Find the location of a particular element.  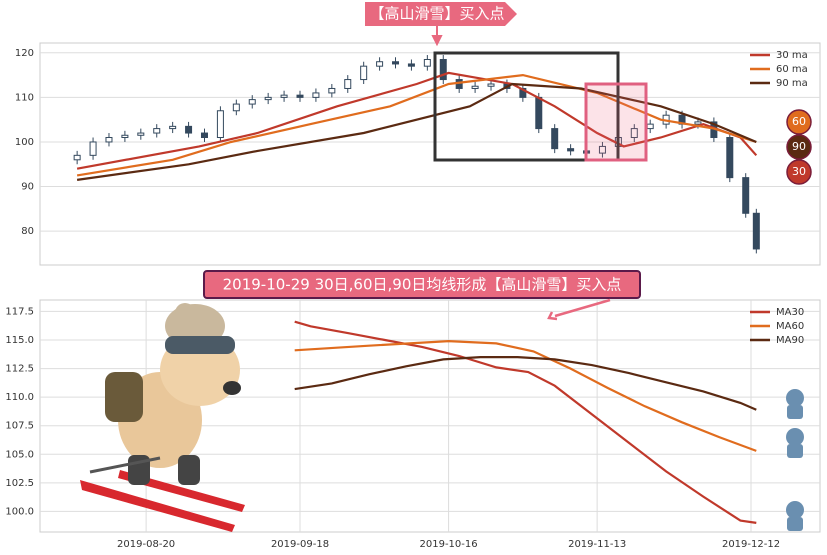

x-tick-label: 2019-08-20 is located at coordinates (146, 544).